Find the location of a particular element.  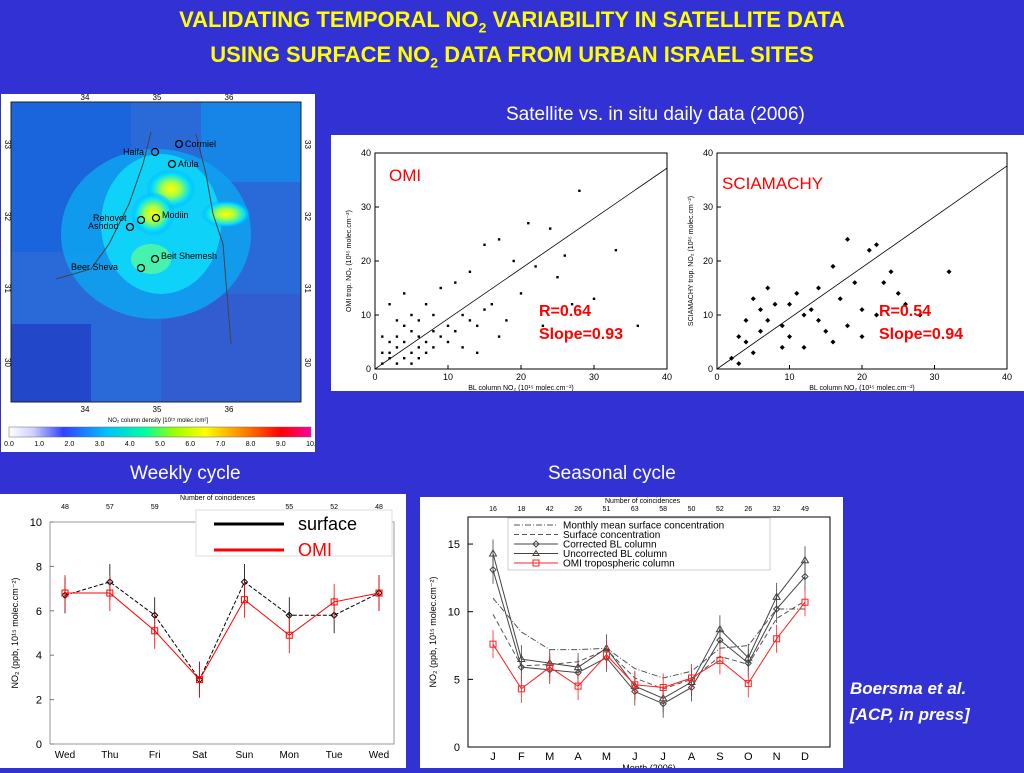

legend-label: Monthly mean surface concentration is located at coordinates (643, 526).